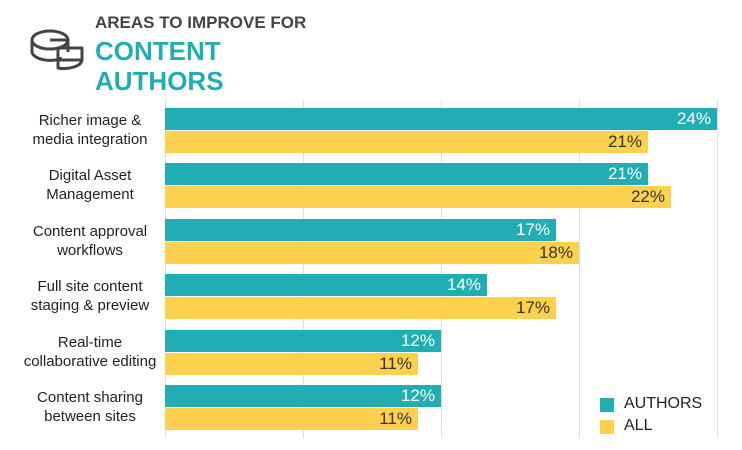  I want to click on value-label: 14%, so click(463, 285).